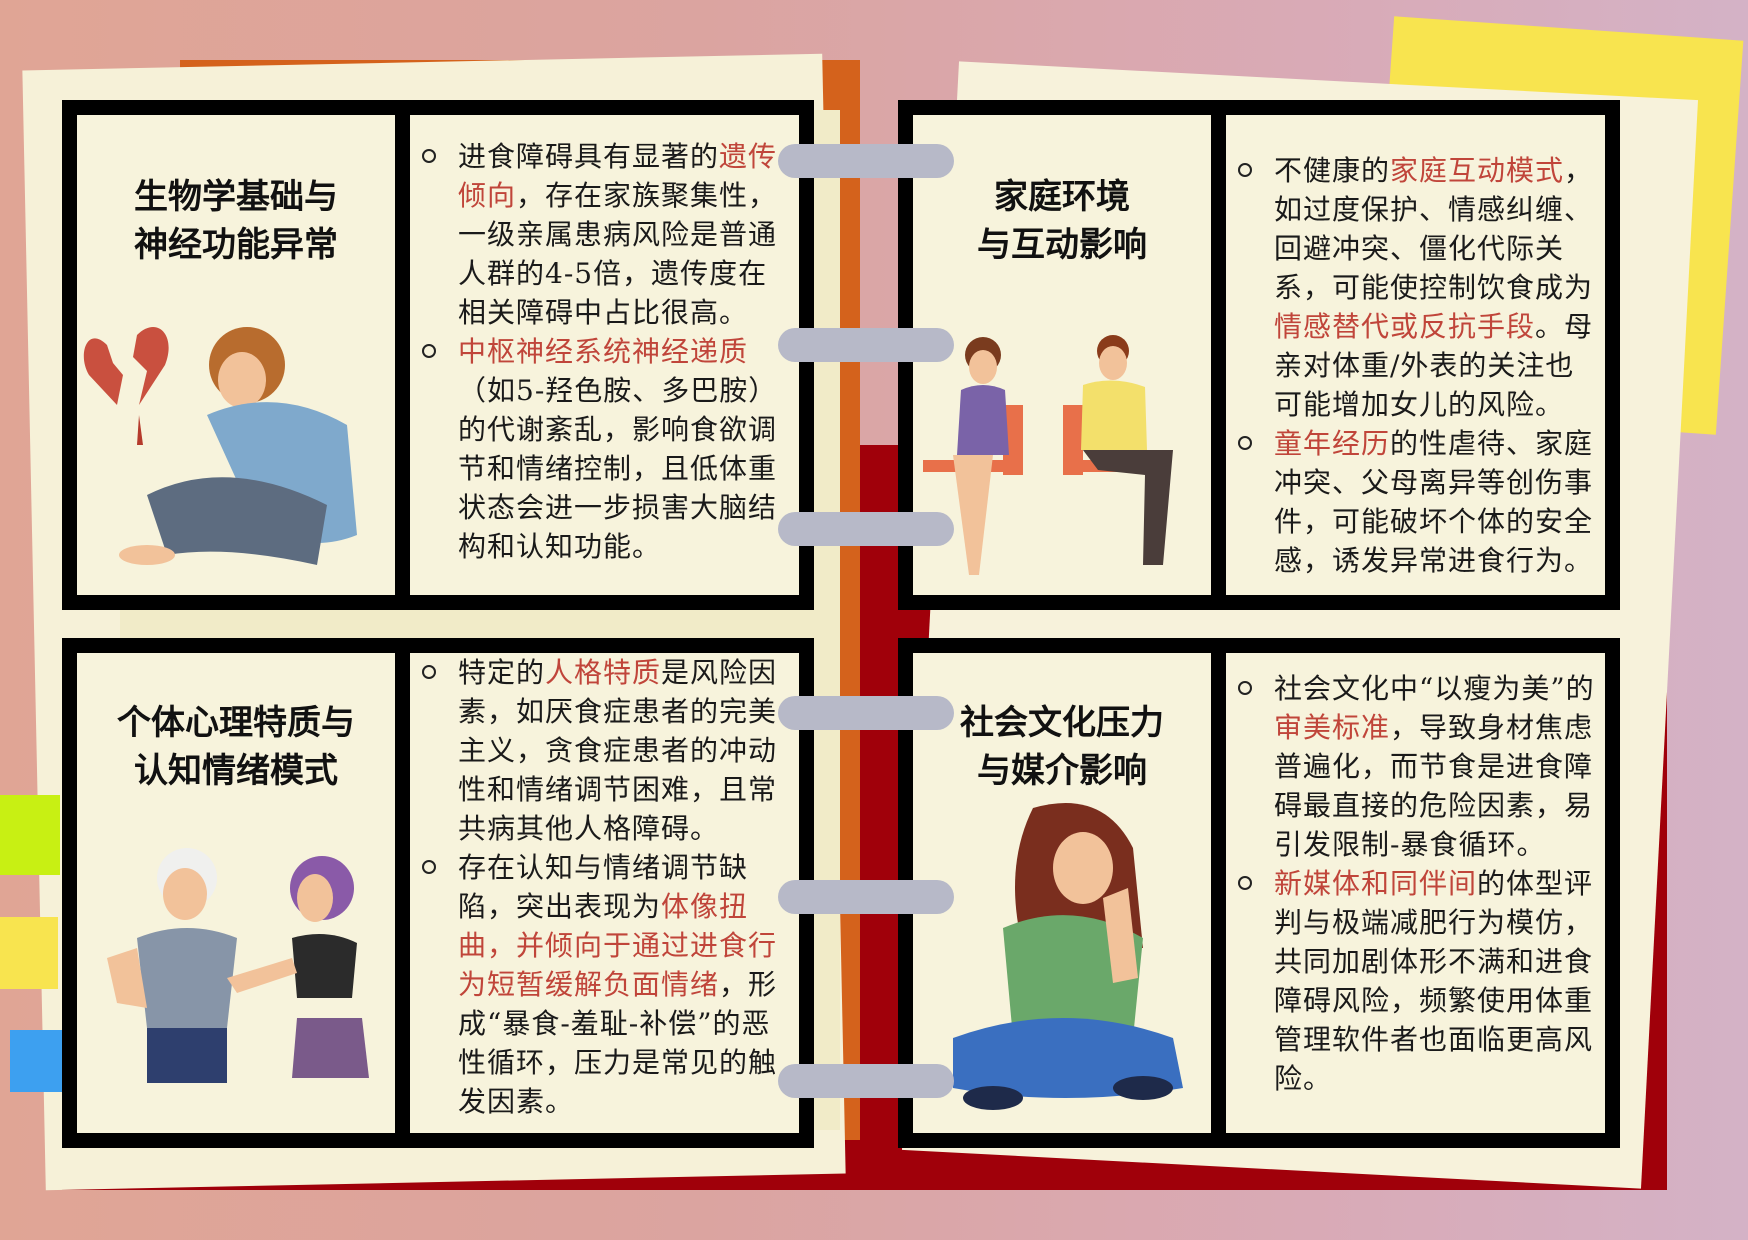 Image resolution: width=1748 pixels, height=1240 pixels. Describe the element at coordinates (1376, 883) in the screenshot. I see `highlighted-text: 新媒体和同伴间` at that location.